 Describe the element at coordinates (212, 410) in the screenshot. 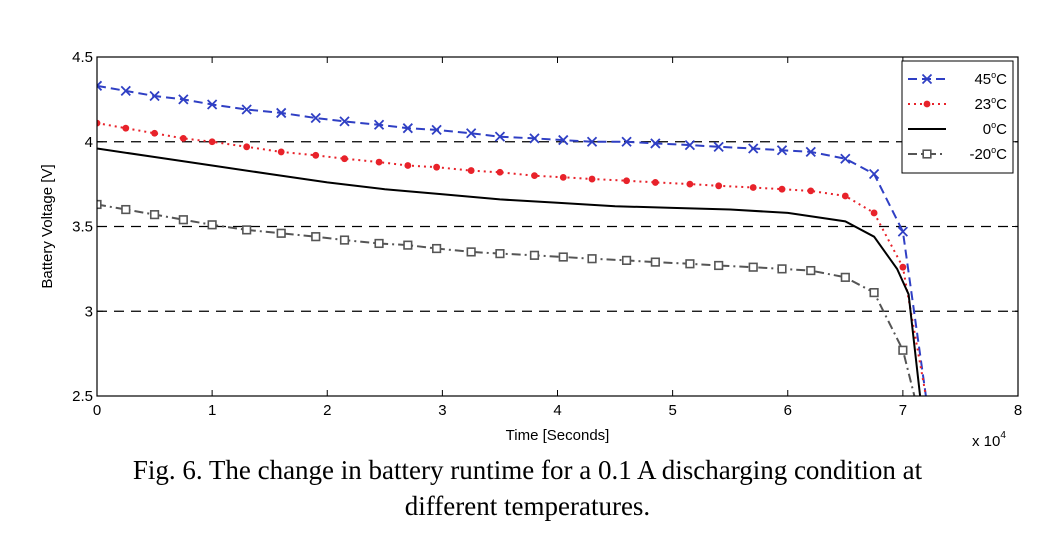

I see `x-tick-label: 1` at that location.